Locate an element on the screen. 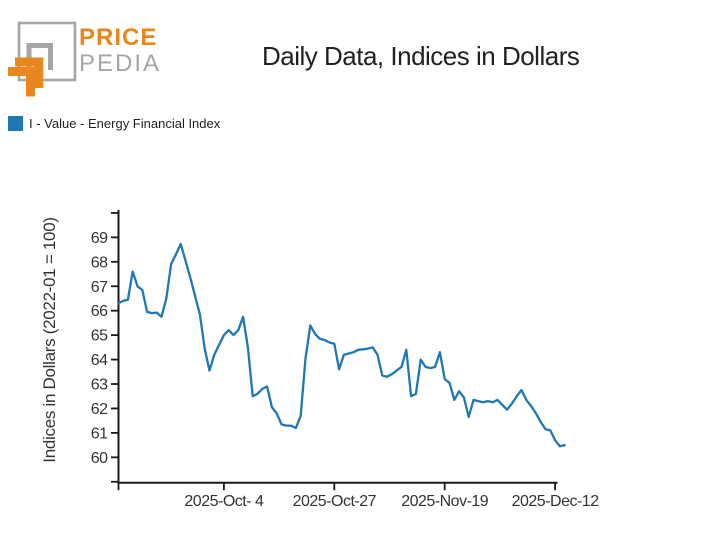  legend-swatch is located at coordinates (15, 123).